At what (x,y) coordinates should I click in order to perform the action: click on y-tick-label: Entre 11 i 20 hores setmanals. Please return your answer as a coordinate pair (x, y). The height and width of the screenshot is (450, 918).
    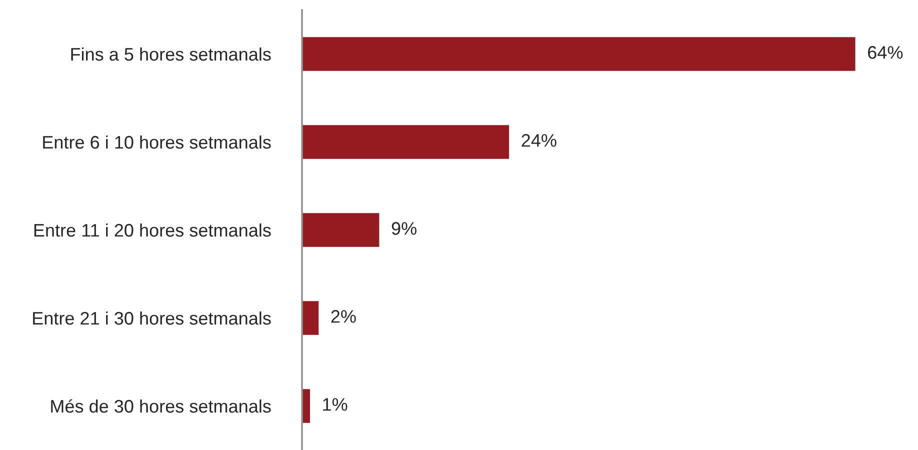
    Looking at the image, I should click on (152, 230).